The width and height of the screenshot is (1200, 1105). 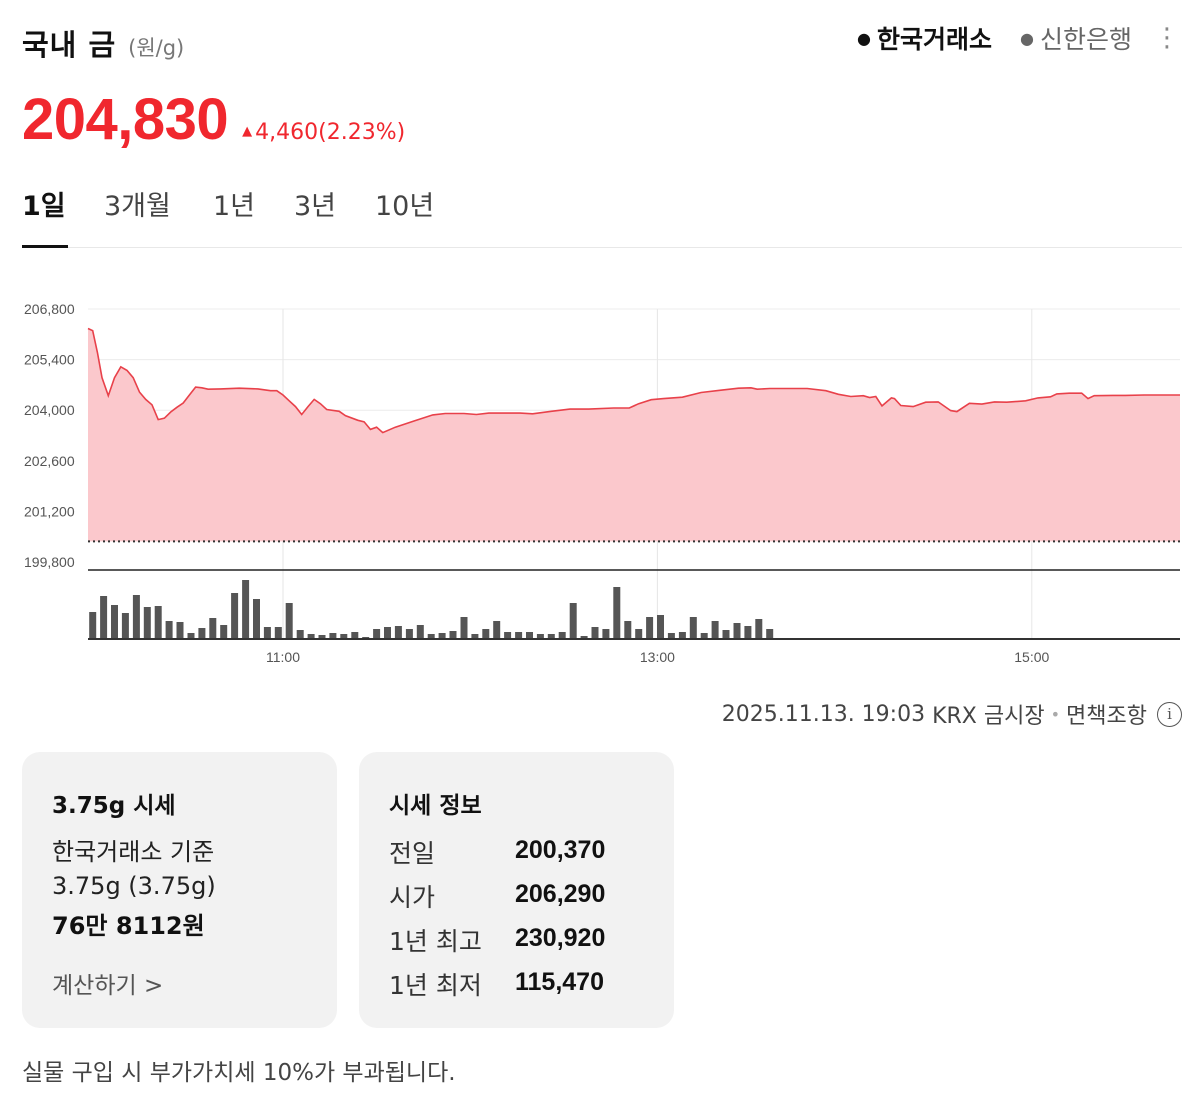 What do you see at coordinates (823, 714) in the screenshot?
I see `update-datetime: 2025.11.13. 19:03` at bounding box center [823, 714].